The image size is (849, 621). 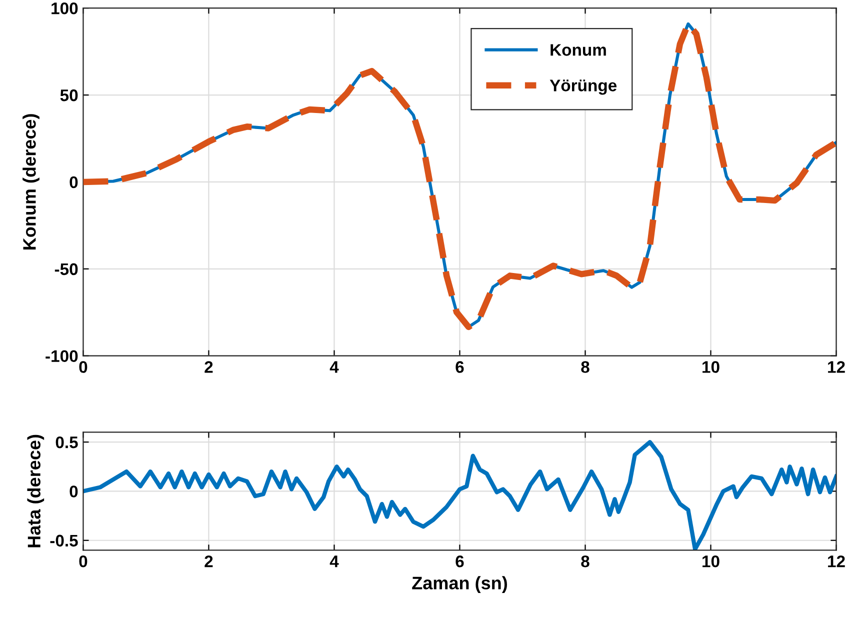 What do you see at coordinates (35, 491) in the screenshot?
I see `y-axis-title: Hata (derece)` at bounding box center [35, 491].